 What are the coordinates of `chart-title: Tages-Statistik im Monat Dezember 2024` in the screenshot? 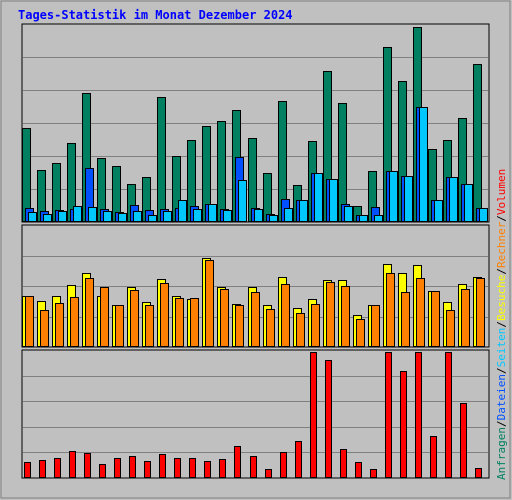 It's located at (155, 15).